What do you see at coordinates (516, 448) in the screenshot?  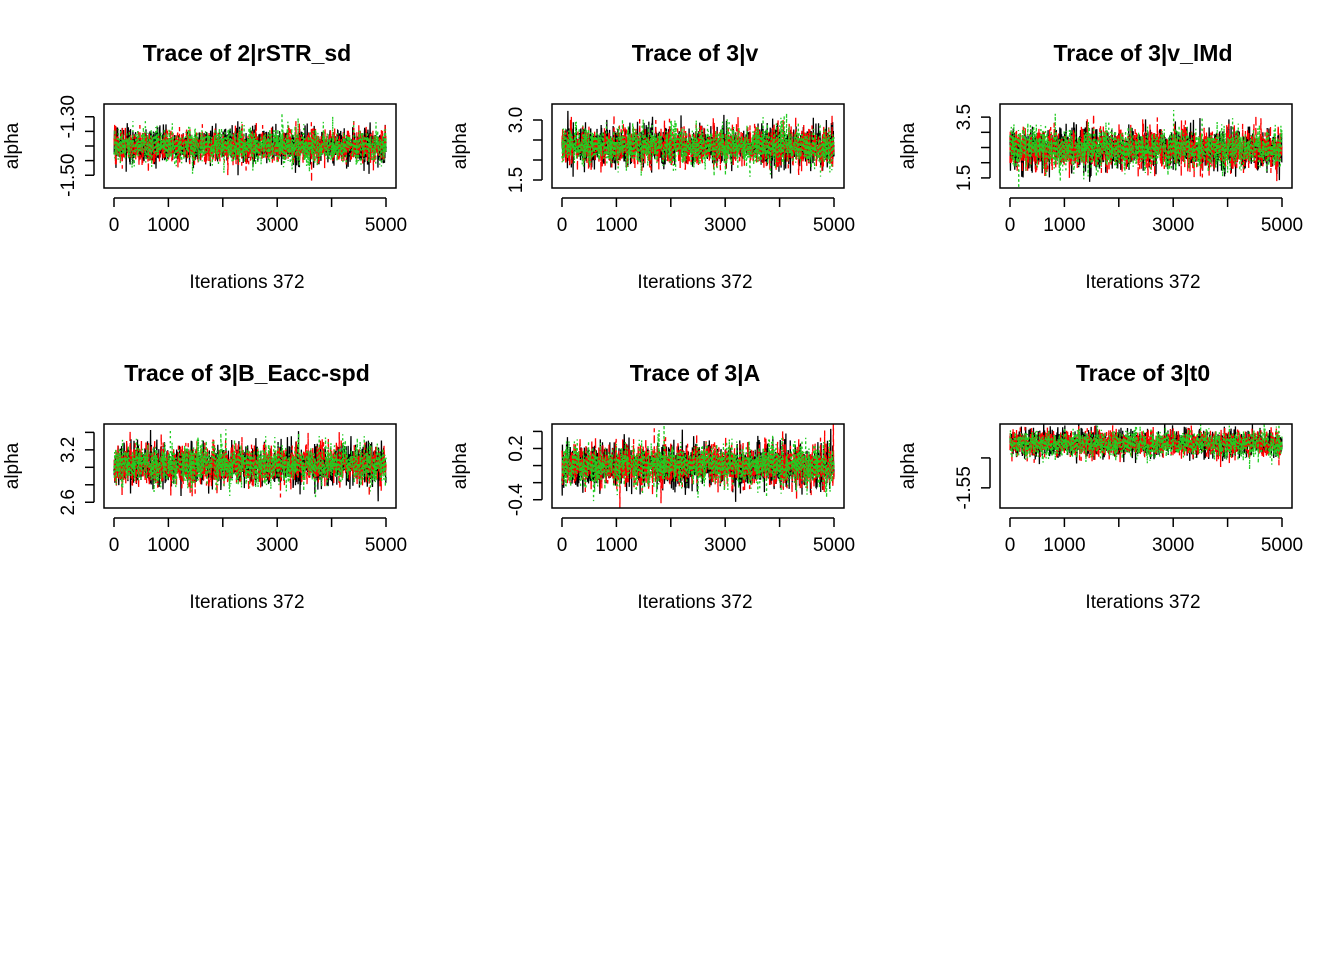 I see `y-tick-label: 0.2` at bounding box center [516, 448].